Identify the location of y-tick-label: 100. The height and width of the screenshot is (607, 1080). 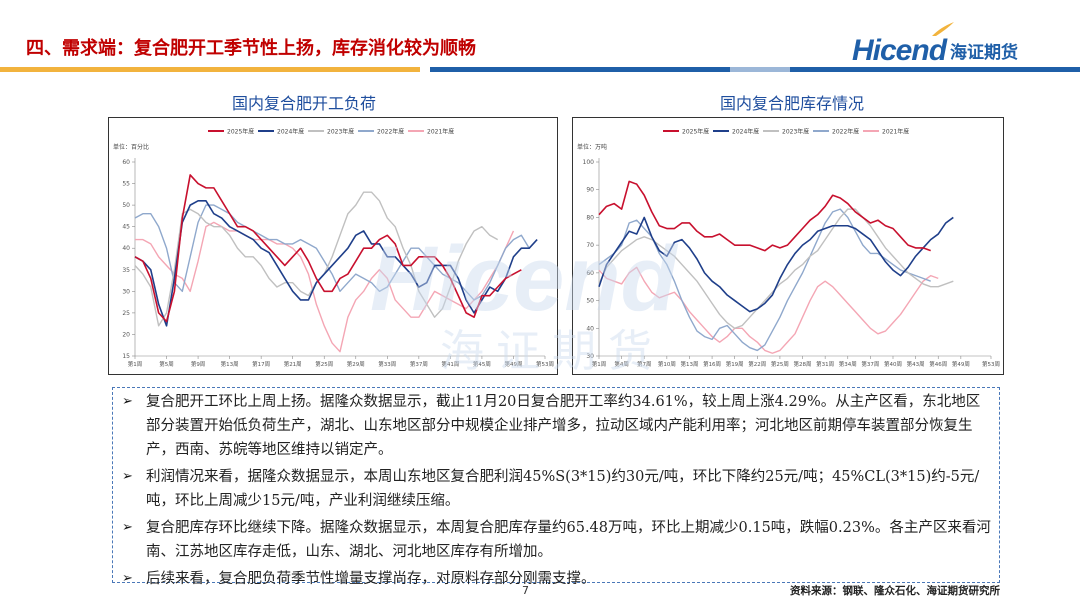
(589, 162).